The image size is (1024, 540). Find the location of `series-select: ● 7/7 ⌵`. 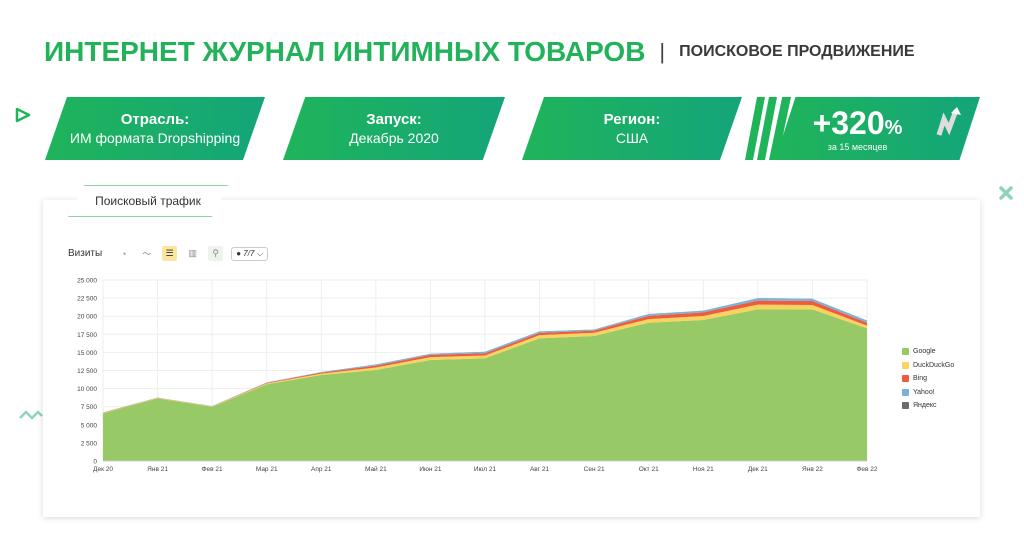

series-select: ● 7/7 ⌵ is located at coordinates (249, 253).